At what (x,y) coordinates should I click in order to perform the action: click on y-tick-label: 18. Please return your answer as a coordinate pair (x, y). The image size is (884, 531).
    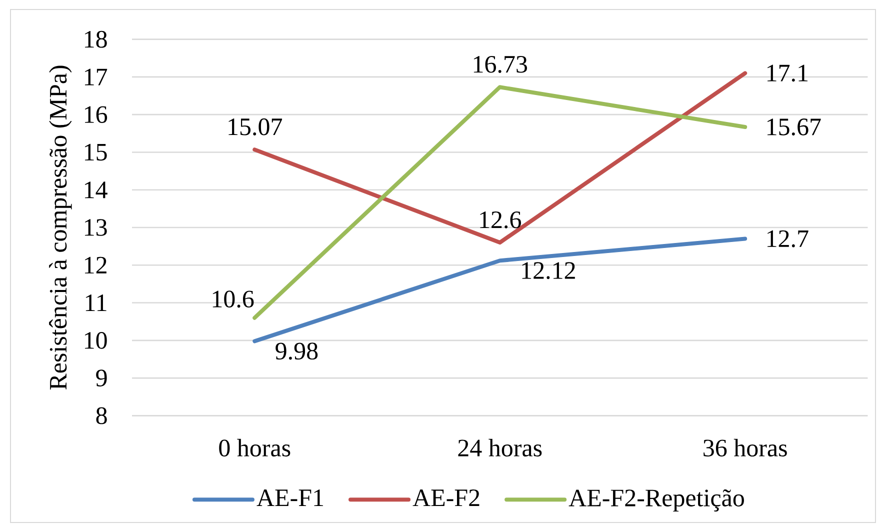
    Looking at the image, I should click on (95, 39).